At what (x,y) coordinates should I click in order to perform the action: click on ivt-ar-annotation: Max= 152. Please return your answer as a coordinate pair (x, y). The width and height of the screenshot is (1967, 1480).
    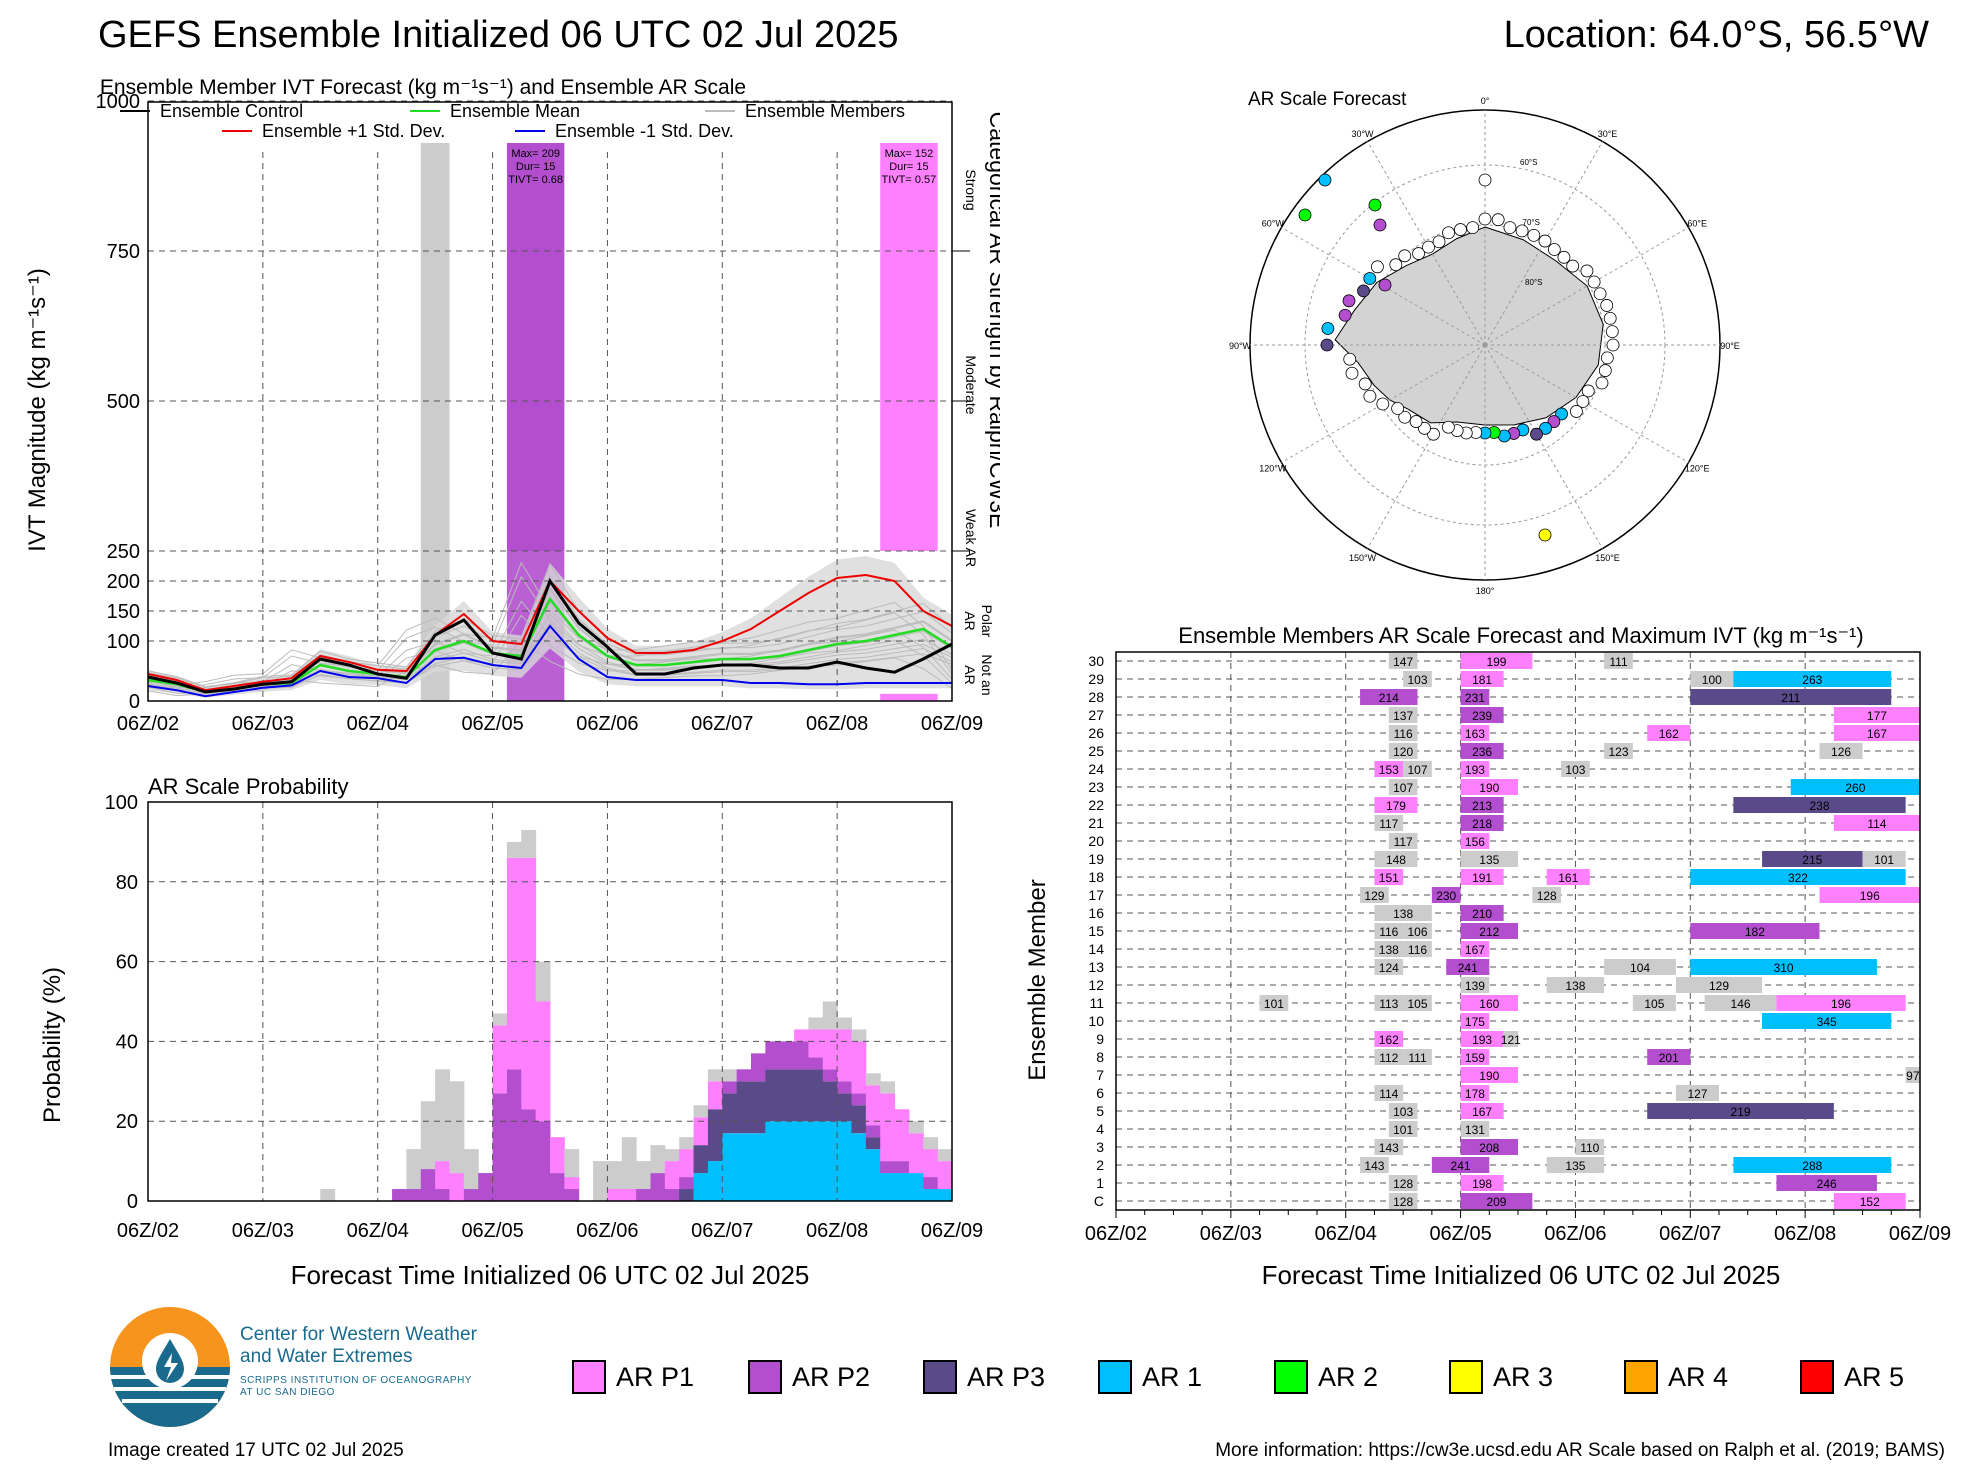
    Looking at the image, I should click on (909, 154).